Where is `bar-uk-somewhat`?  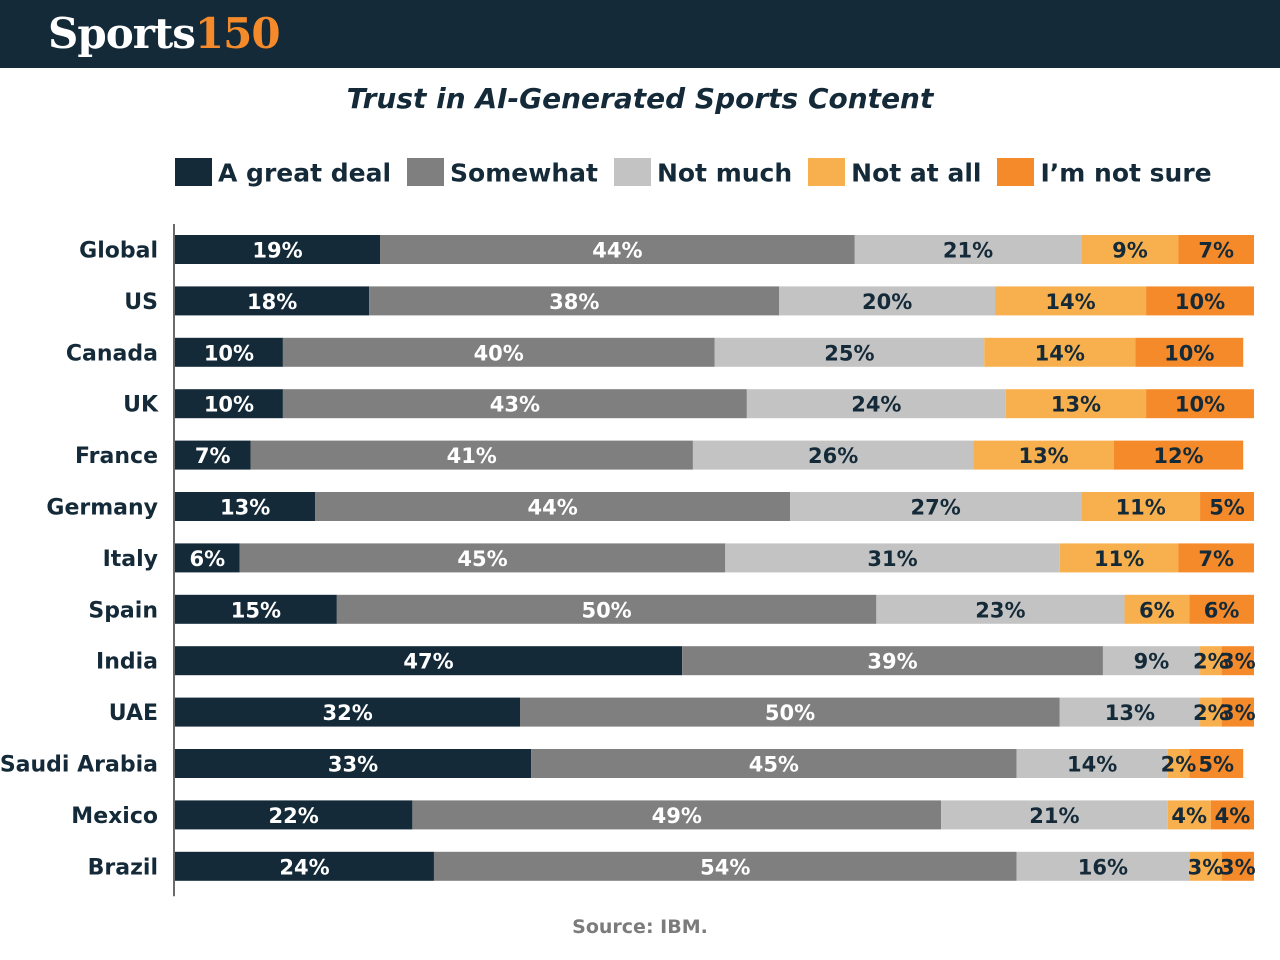
bar-uk-somewhat is located at coordinates (514, 404).